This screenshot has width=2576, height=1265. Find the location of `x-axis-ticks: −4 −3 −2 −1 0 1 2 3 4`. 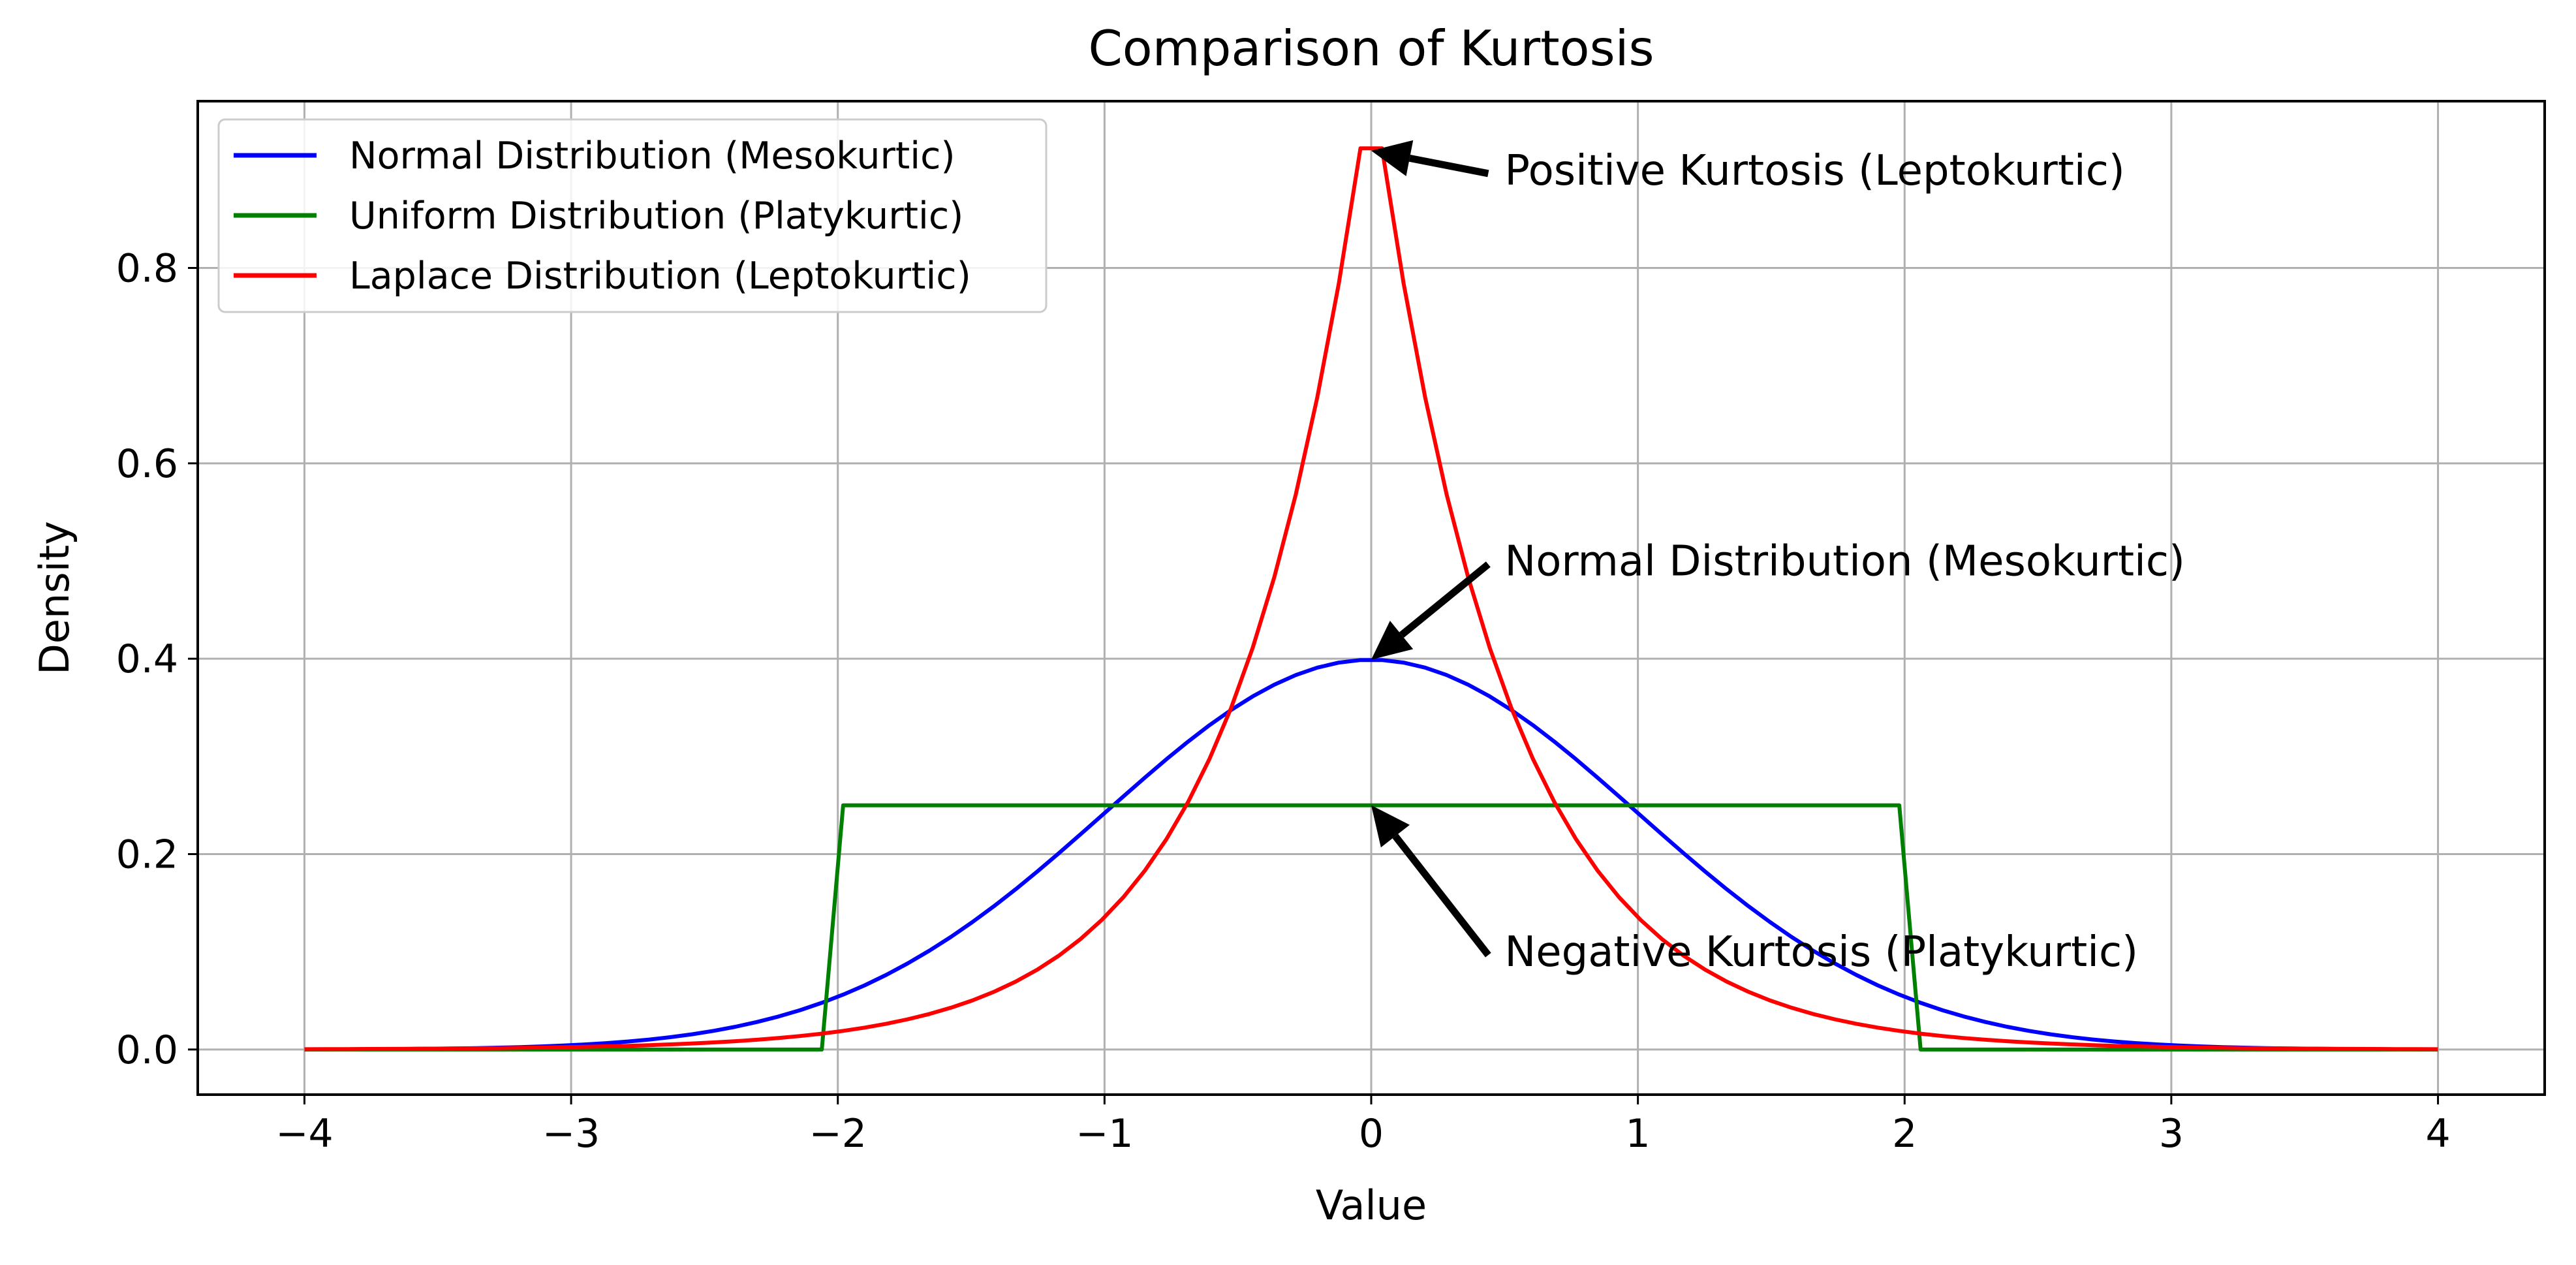

x-axis-ticks: −4 −3 −2 −1 0 1 2 3 4 is located at coordinates (1363, 1126).